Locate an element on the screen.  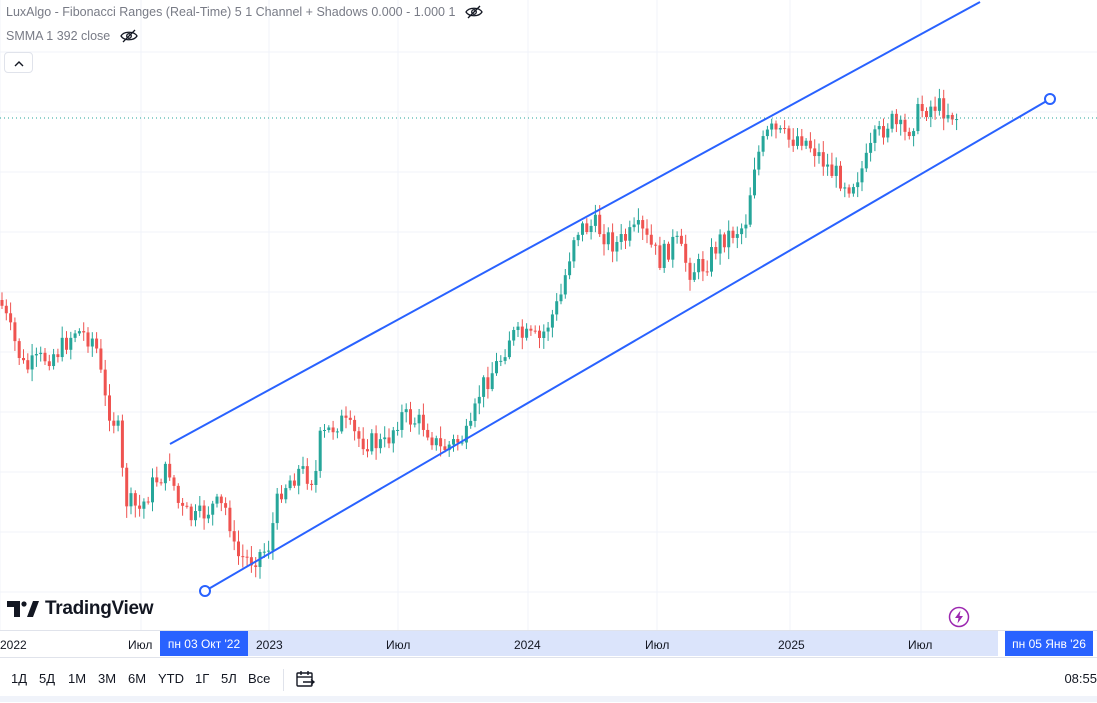
range-button-1m: 1М is located at coordinates (77, 678).